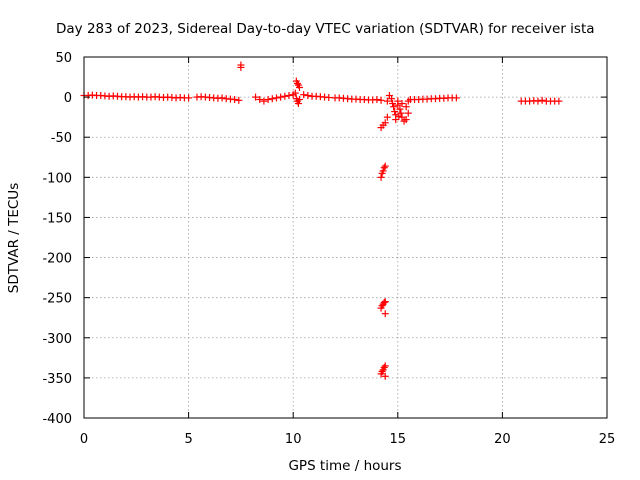 The width and height of the screenshot is (640, 480). I want to click on x-tick-label: 15, so click(398, 439).